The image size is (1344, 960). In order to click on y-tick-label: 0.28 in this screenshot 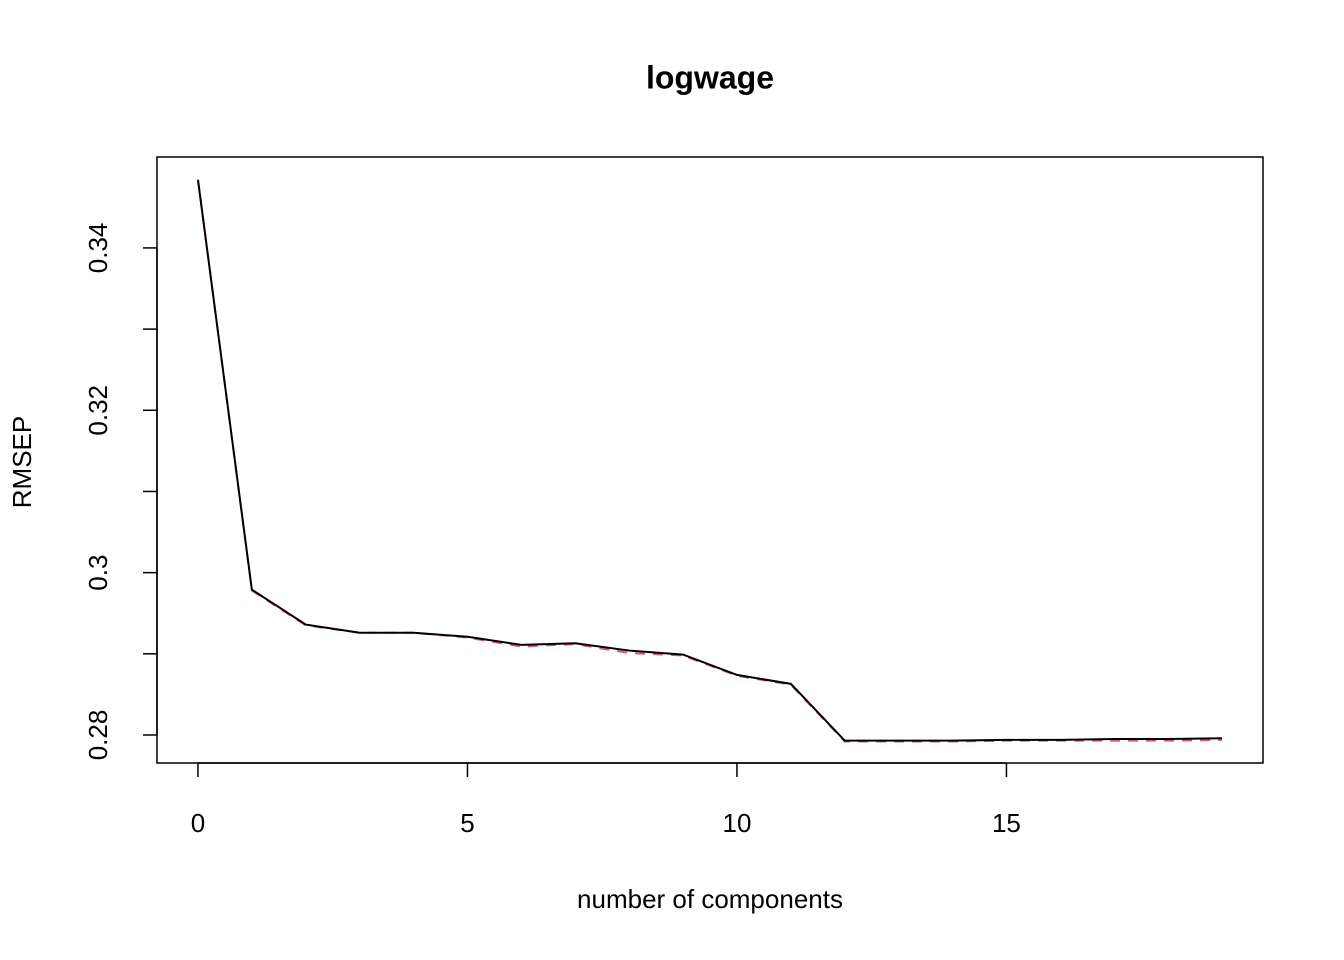, I will do `click(98, 735)`.